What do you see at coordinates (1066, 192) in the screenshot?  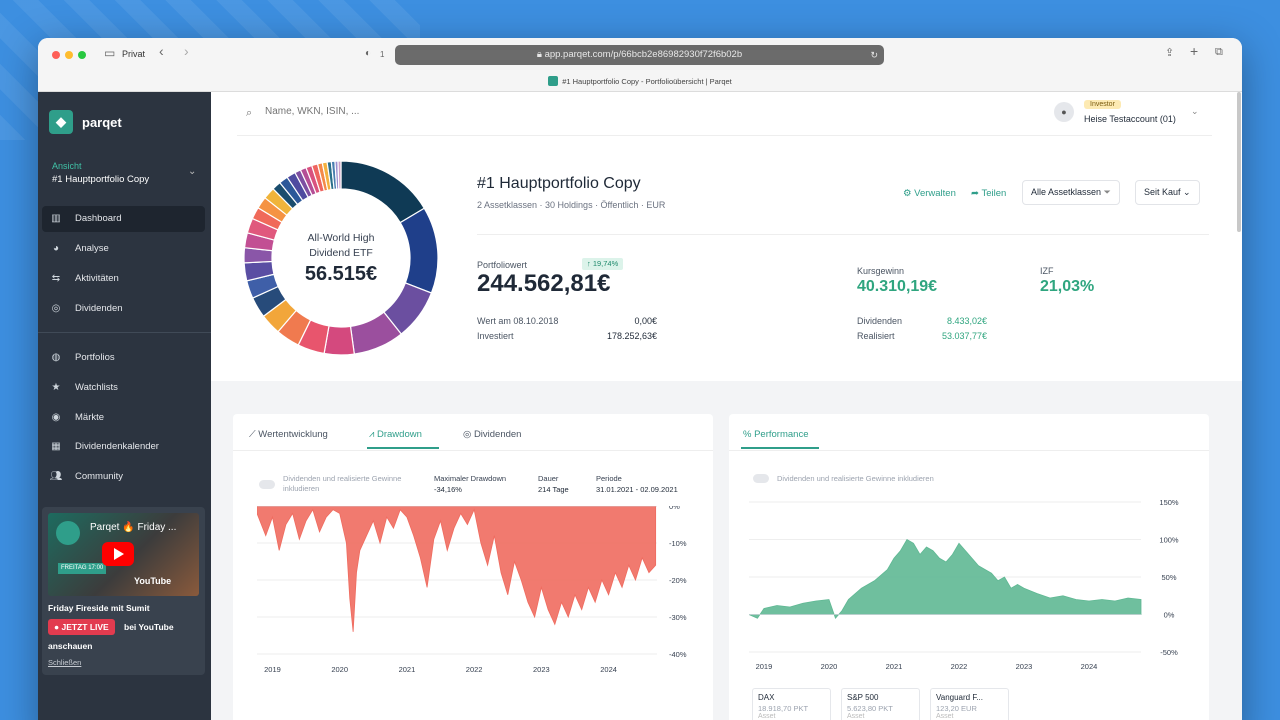 I see `asset-filter-label: Alle Assetklassen` at bounding box center [1066, 192].